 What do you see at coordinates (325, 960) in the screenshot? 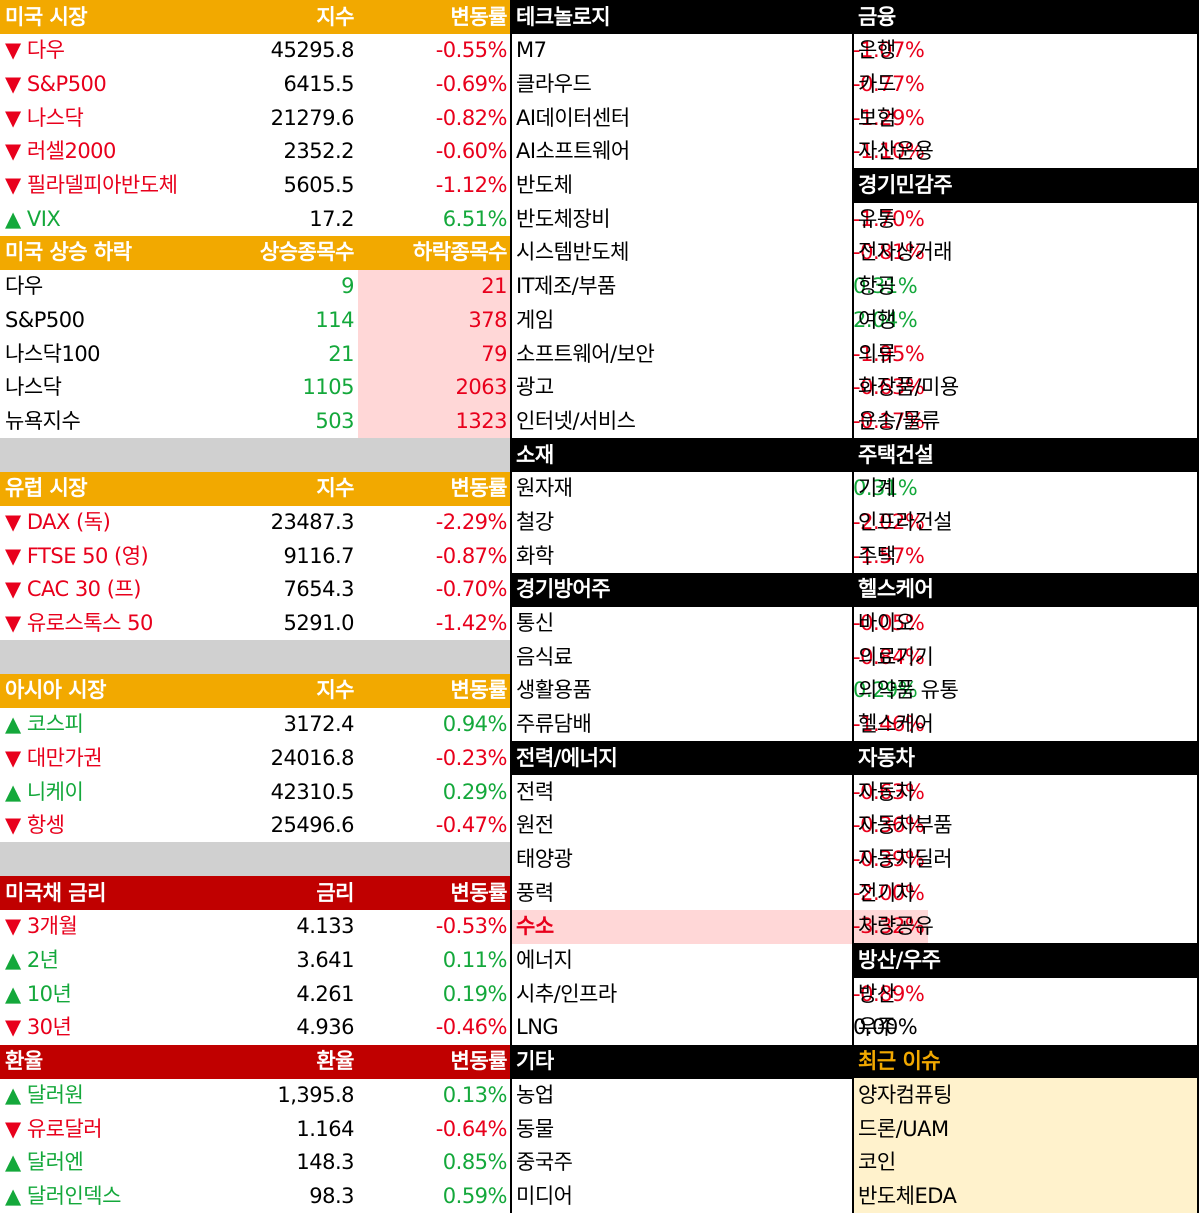
I see `index-value: 3.641` at bounding box center [325, 960].